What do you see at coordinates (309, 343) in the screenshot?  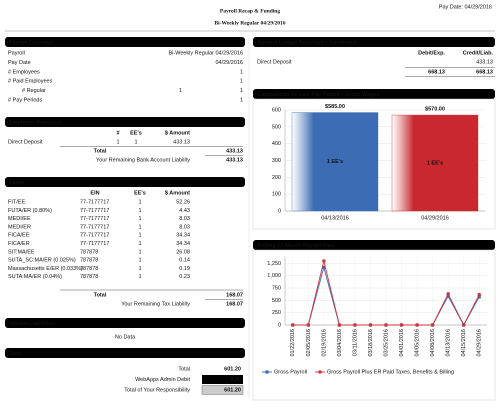 I see `x-tick-label: 02/05/2016` at bounding box center [309, 343].